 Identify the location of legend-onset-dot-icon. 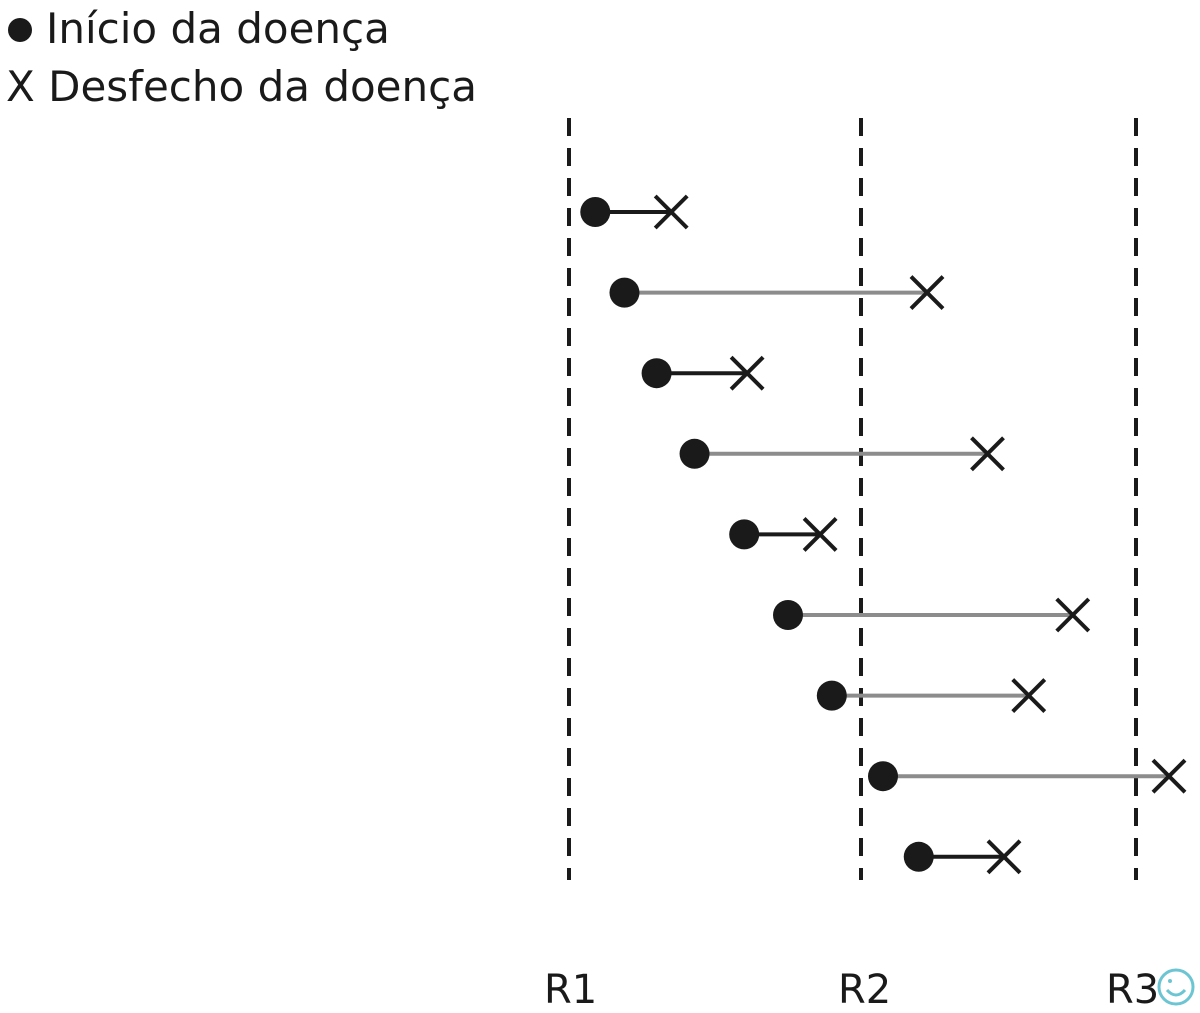
(20, 30).